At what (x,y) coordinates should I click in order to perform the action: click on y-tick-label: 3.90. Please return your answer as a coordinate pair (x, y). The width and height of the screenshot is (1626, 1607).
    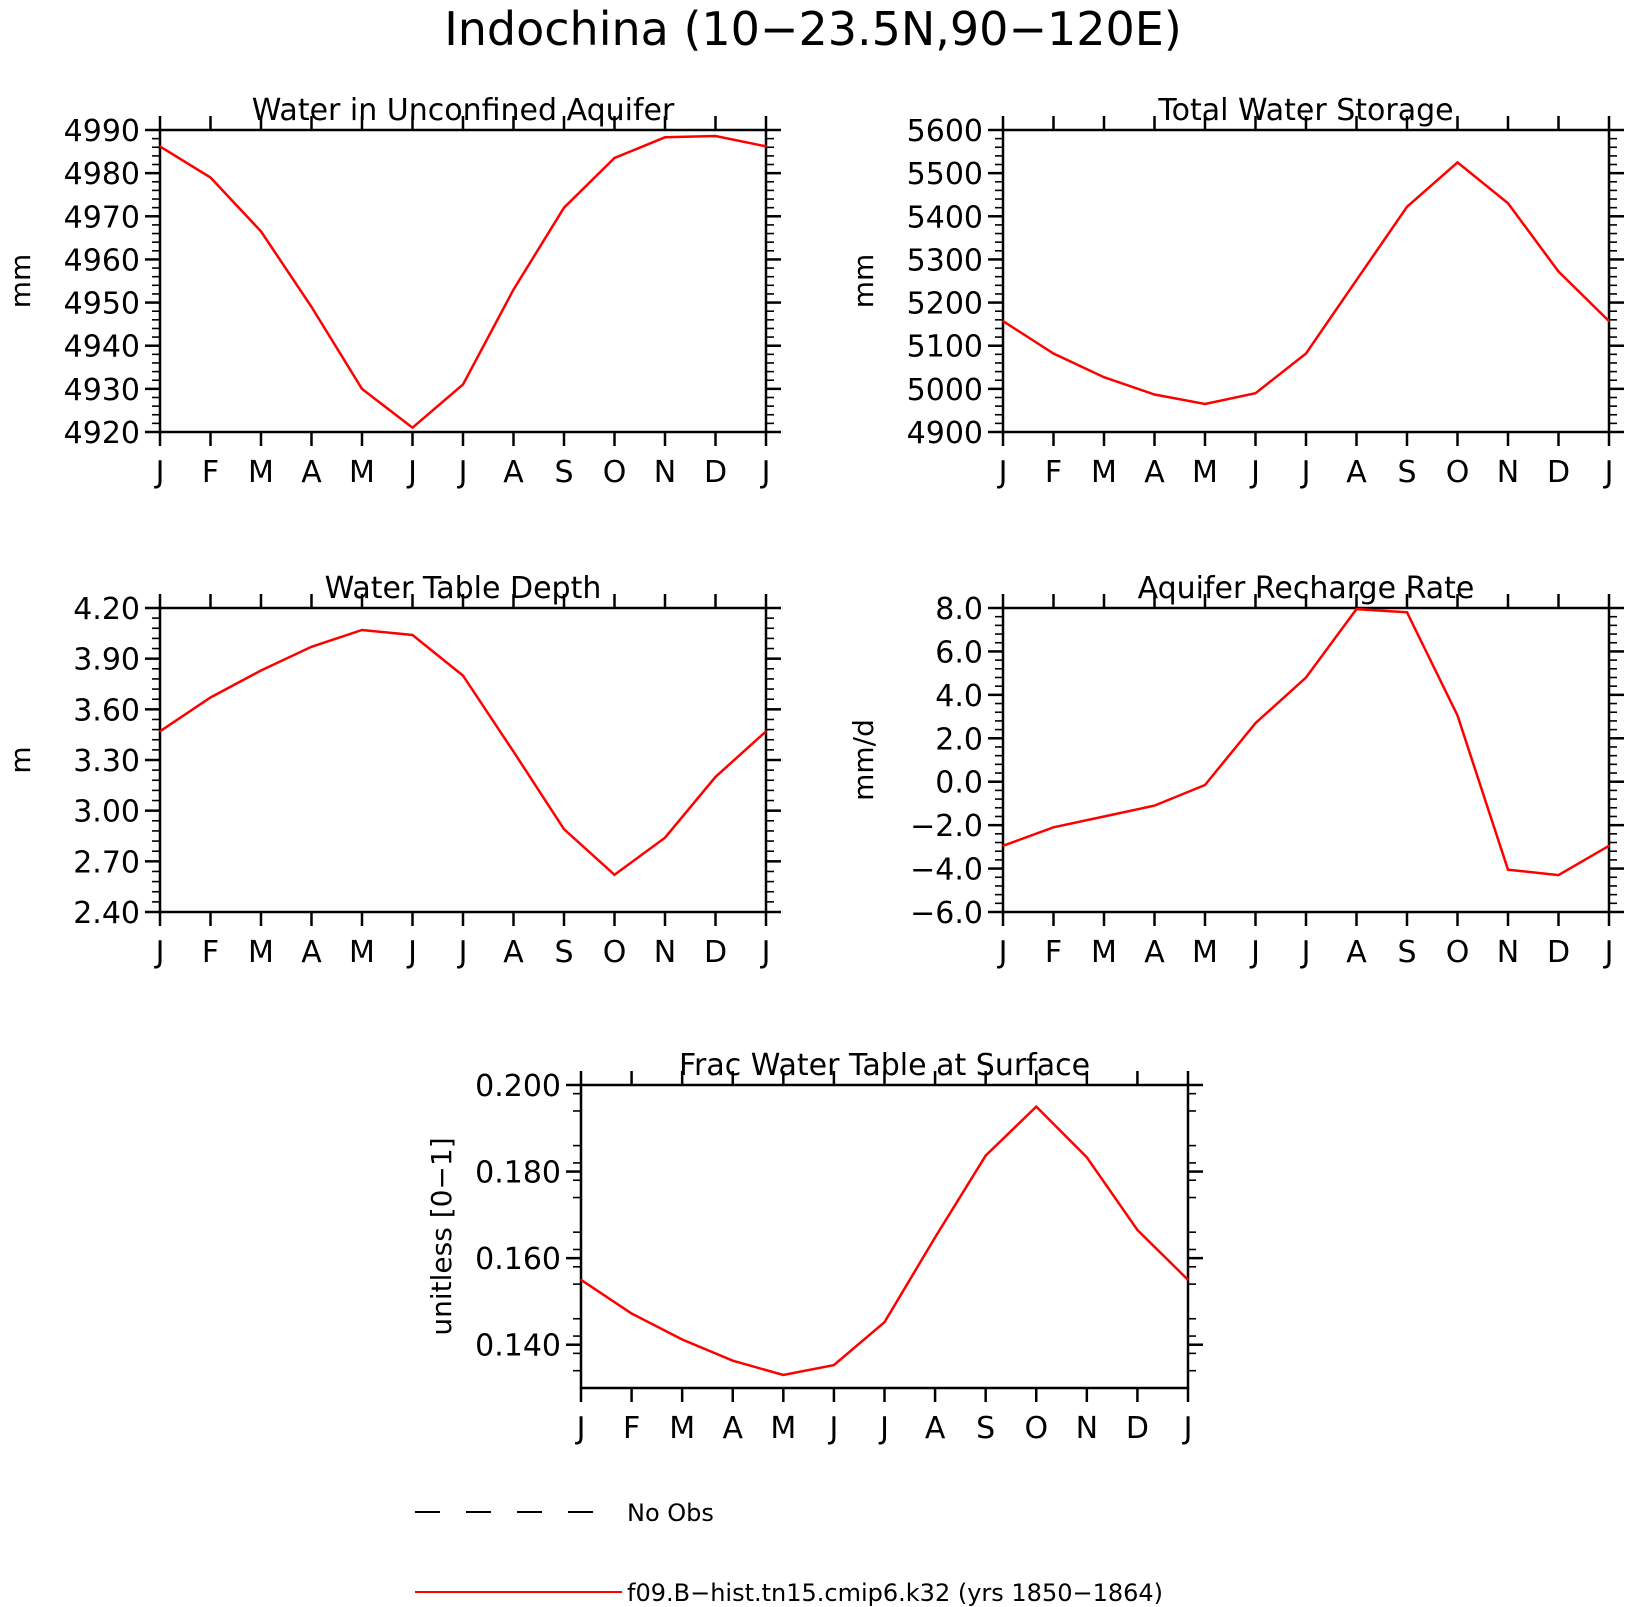
    Looking at the image, I should click on (106, 660).